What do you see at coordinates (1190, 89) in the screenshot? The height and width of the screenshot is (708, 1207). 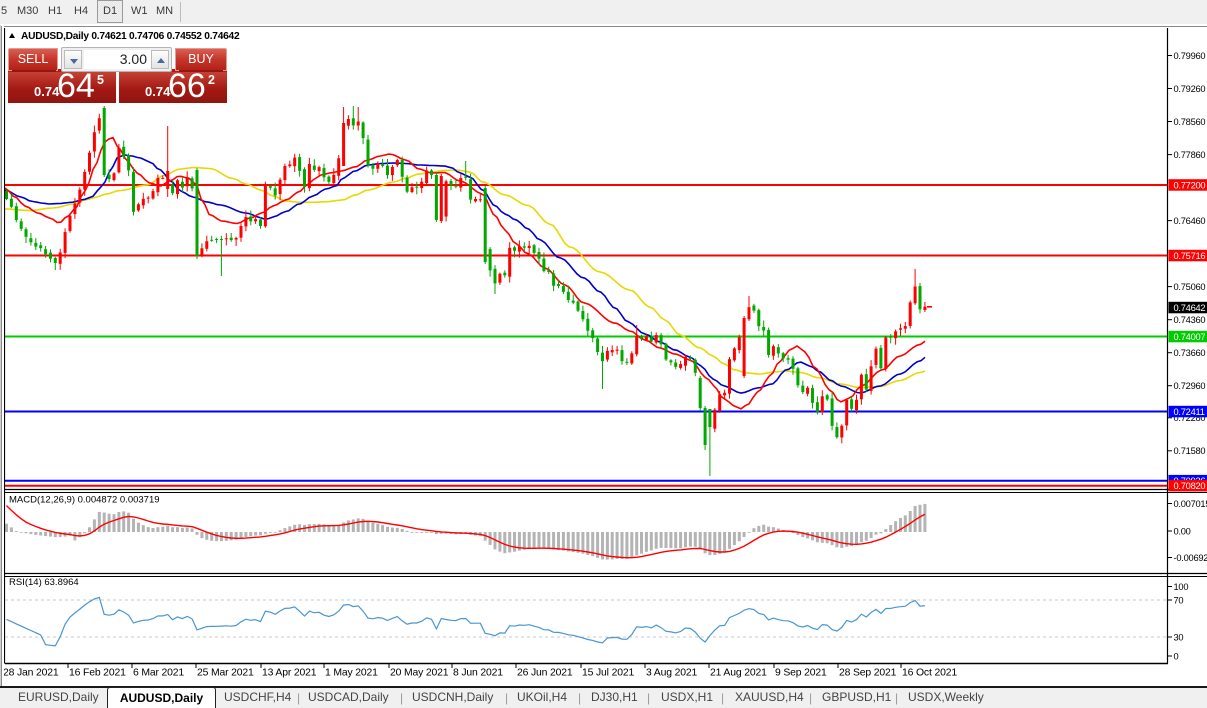 I see `svg-text: 0.79260` at bounding box center [1190, 89].